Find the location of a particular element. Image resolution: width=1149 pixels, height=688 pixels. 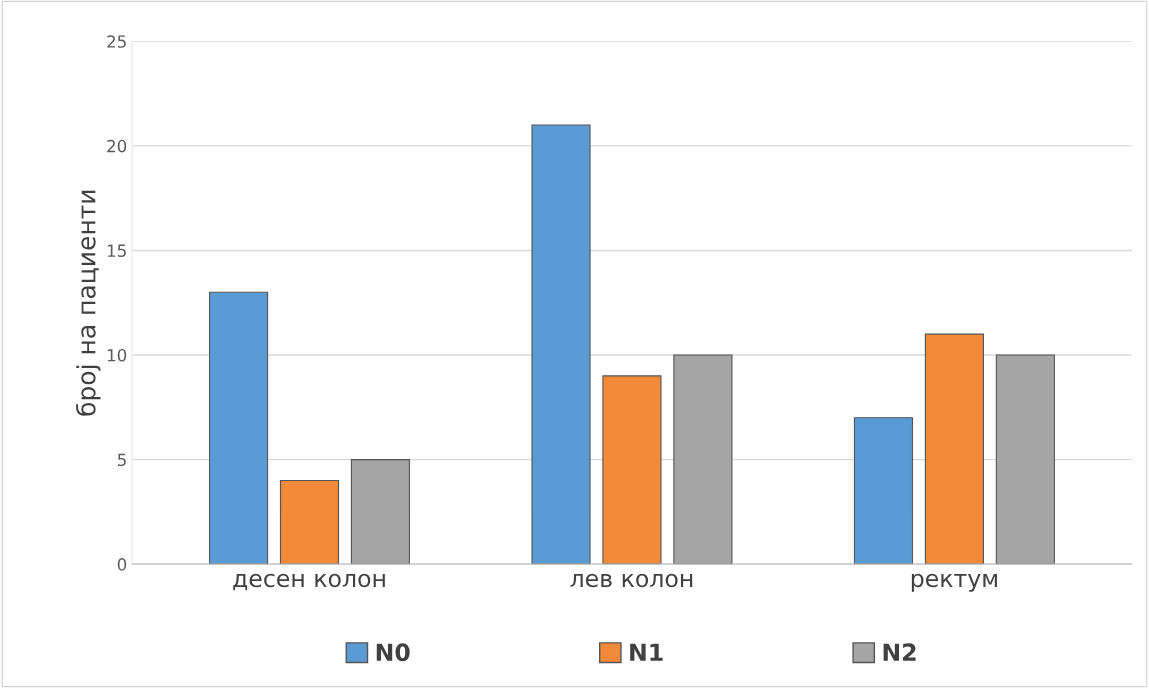

y-tick-label: 5 is located at coordinates (121, 460).